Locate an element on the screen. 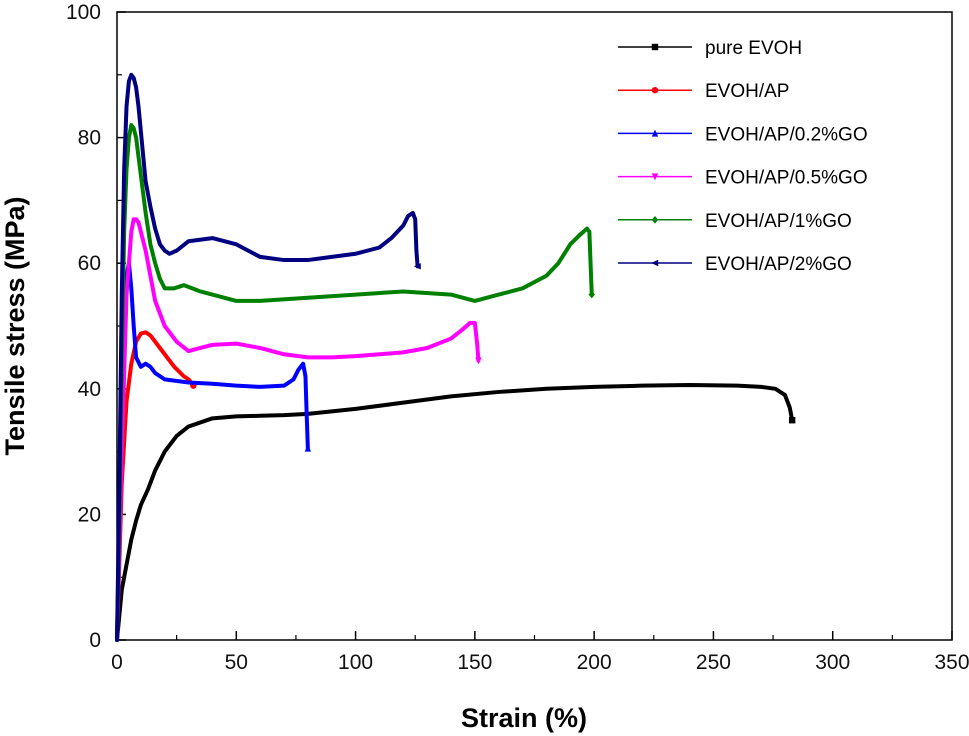 Image resolution: width=969 pixels, height=736 pixels. x-tick-label: 100 is located at coordinates (355, 662).